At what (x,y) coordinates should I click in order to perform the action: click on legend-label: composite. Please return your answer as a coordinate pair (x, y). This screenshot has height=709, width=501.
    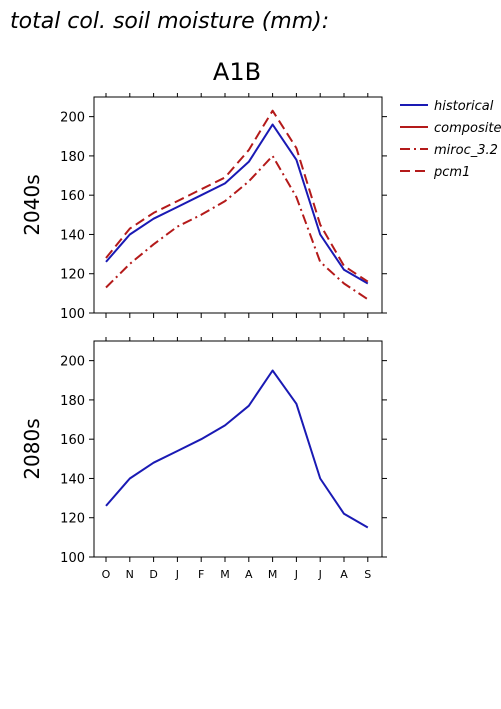
    Looking at the image, I should click on (467, 128).